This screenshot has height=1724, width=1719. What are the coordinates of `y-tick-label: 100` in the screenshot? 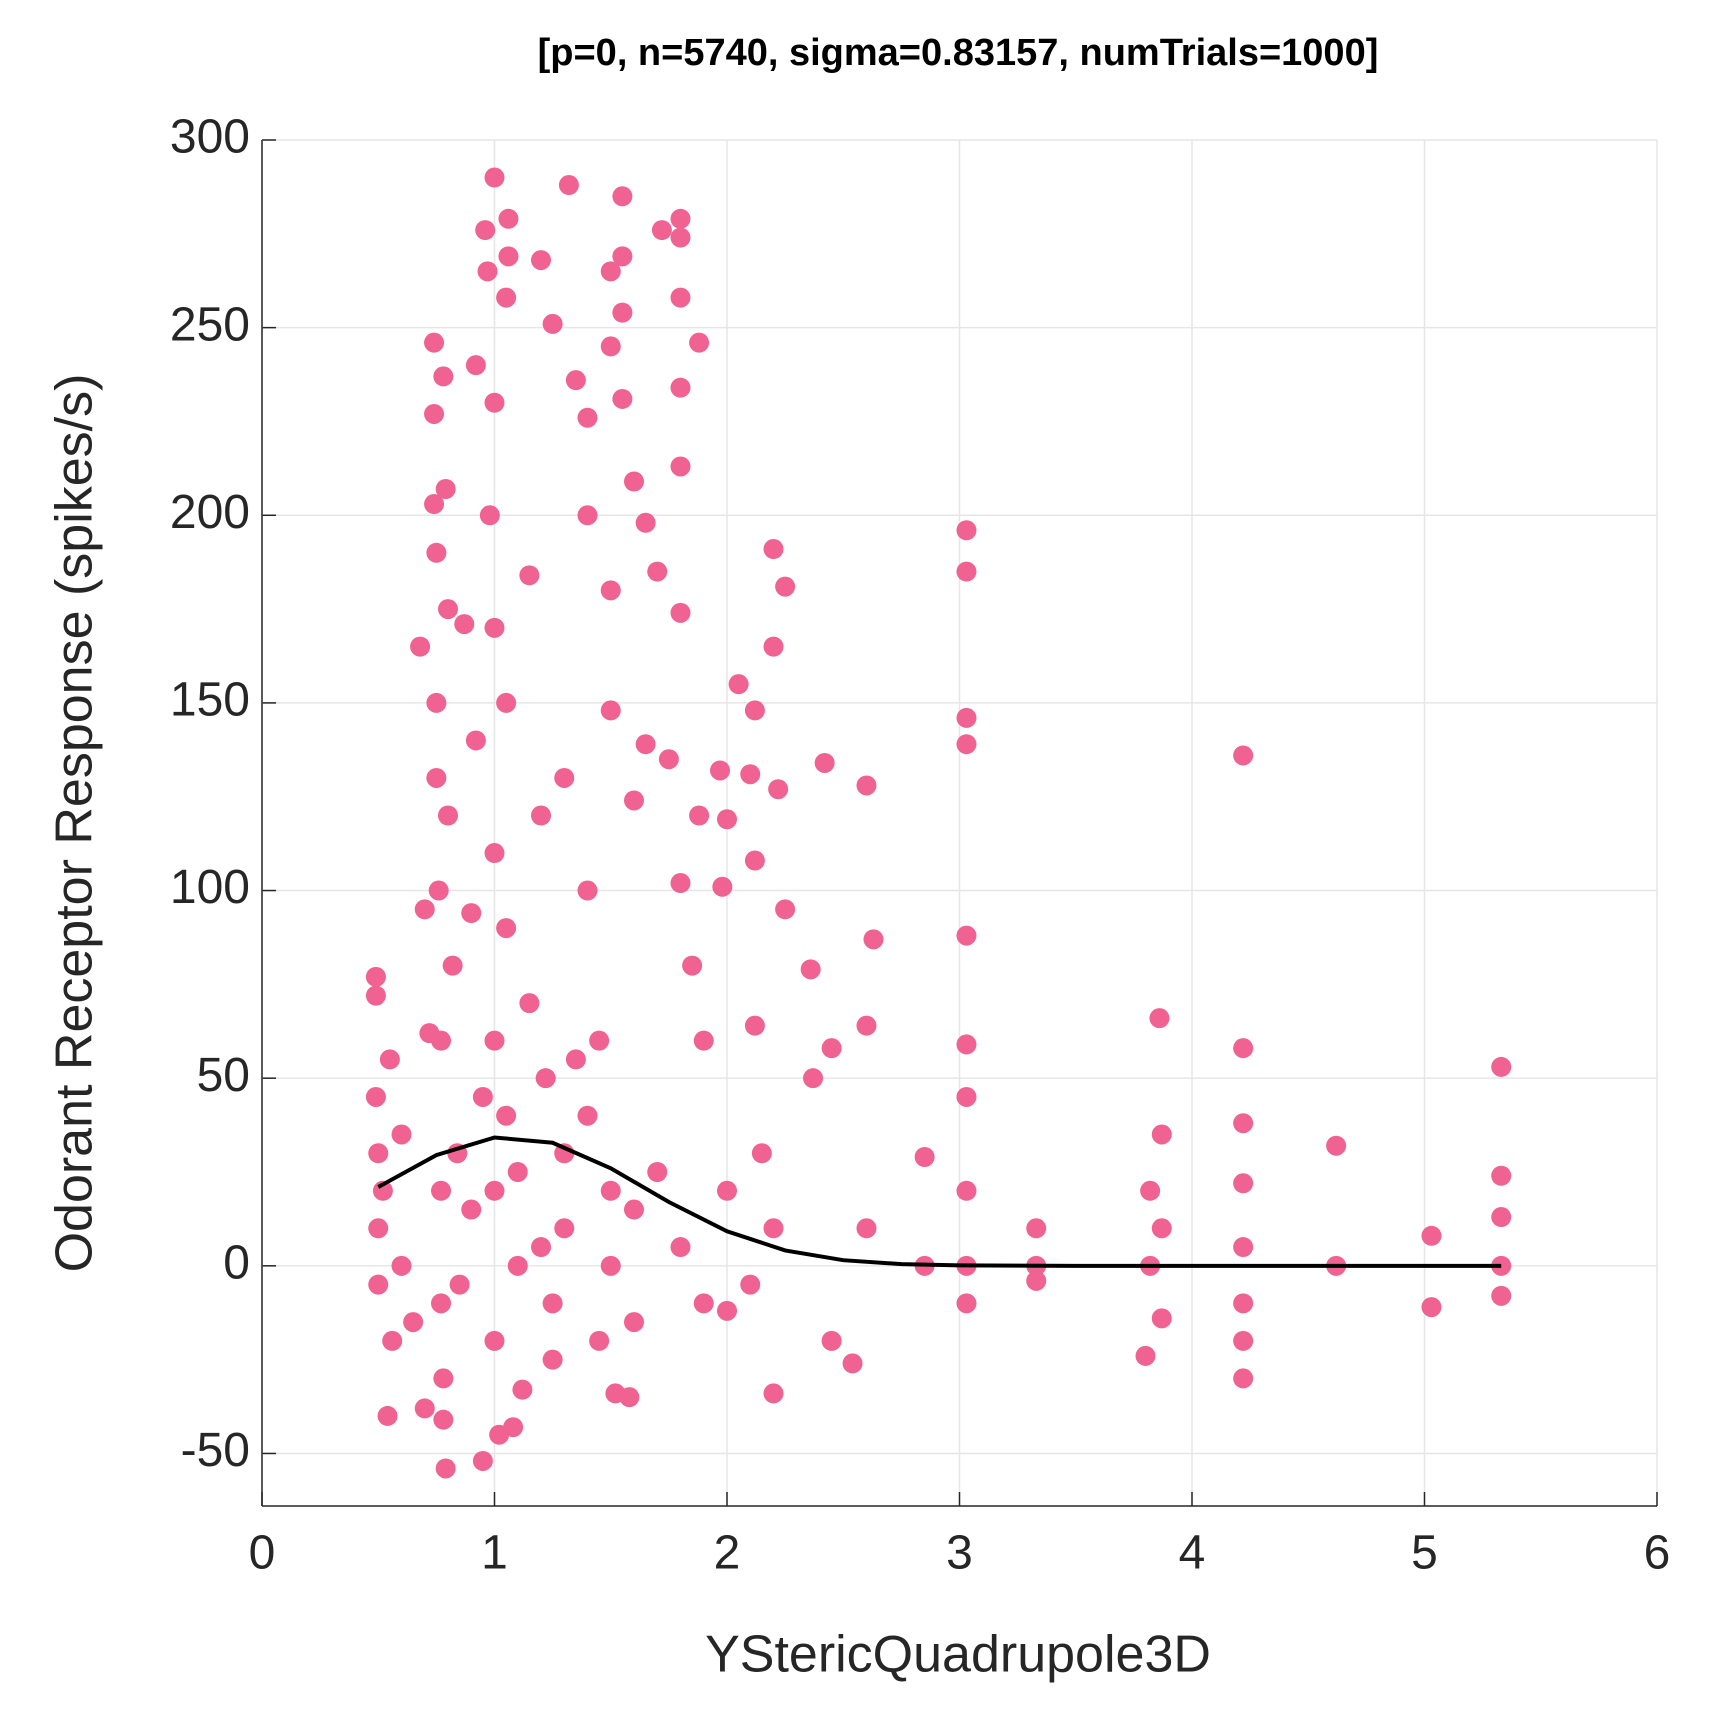 It's located at (210, 887).